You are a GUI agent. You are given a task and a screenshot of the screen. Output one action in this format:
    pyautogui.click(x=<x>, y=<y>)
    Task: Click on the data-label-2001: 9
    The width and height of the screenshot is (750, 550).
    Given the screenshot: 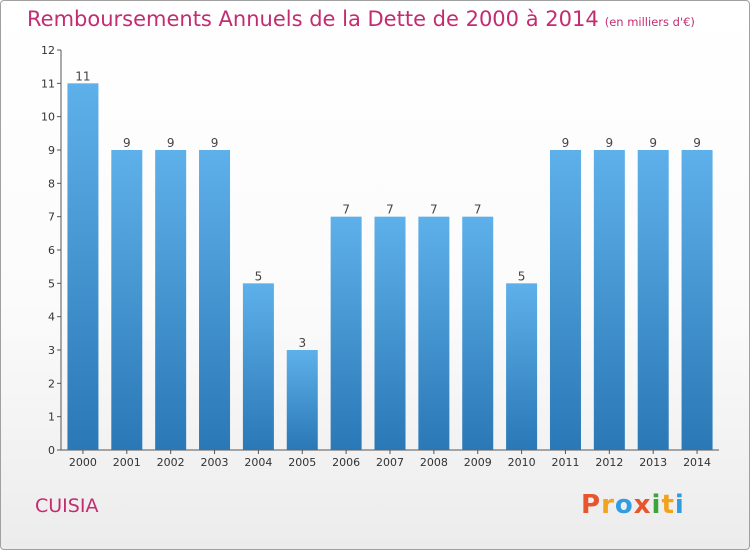 What is the action you would take?
    pyautogui.click(x=127, y=143)
    